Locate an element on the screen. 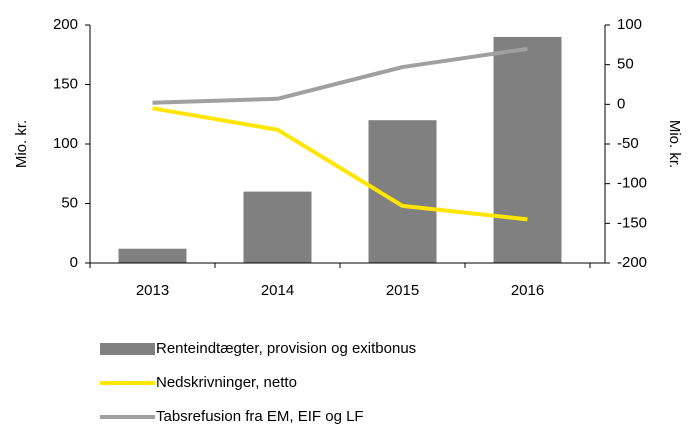  y-tick-label: 150 is located at coordinates (65, 83).